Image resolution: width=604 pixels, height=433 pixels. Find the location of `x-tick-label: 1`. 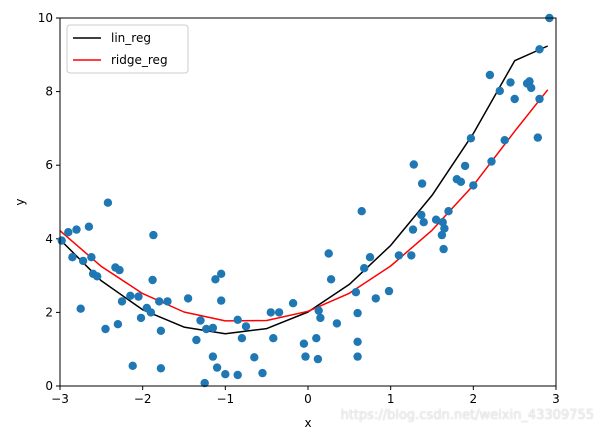

x-tick-label: 1 is located at coordinates (391, 399).